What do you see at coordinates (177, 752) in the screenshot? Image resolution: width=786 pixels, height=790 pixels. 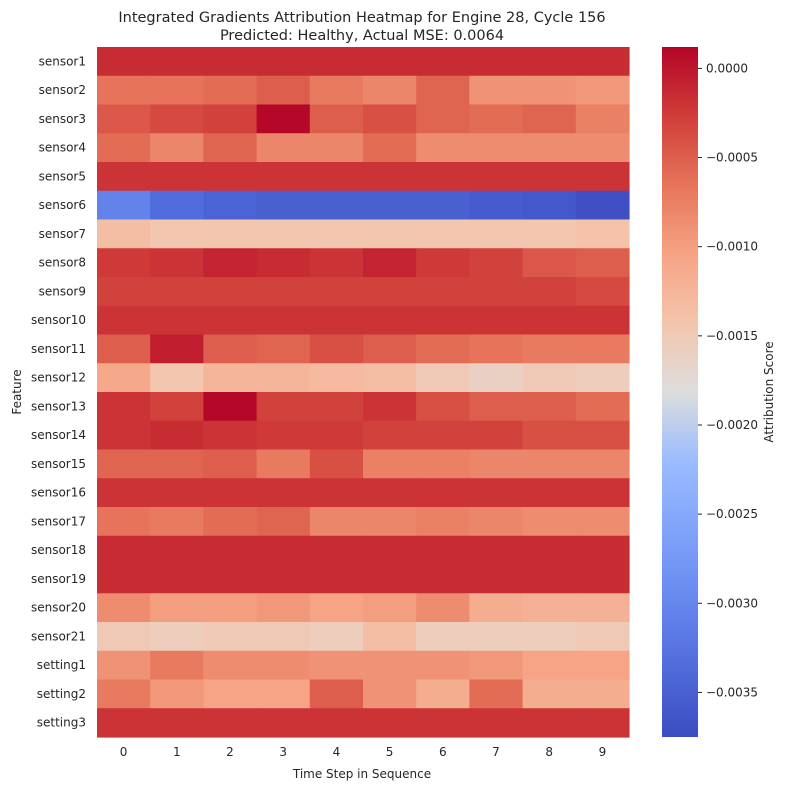 I see `x-tick-label: 1` at bounding box center [177, 752].